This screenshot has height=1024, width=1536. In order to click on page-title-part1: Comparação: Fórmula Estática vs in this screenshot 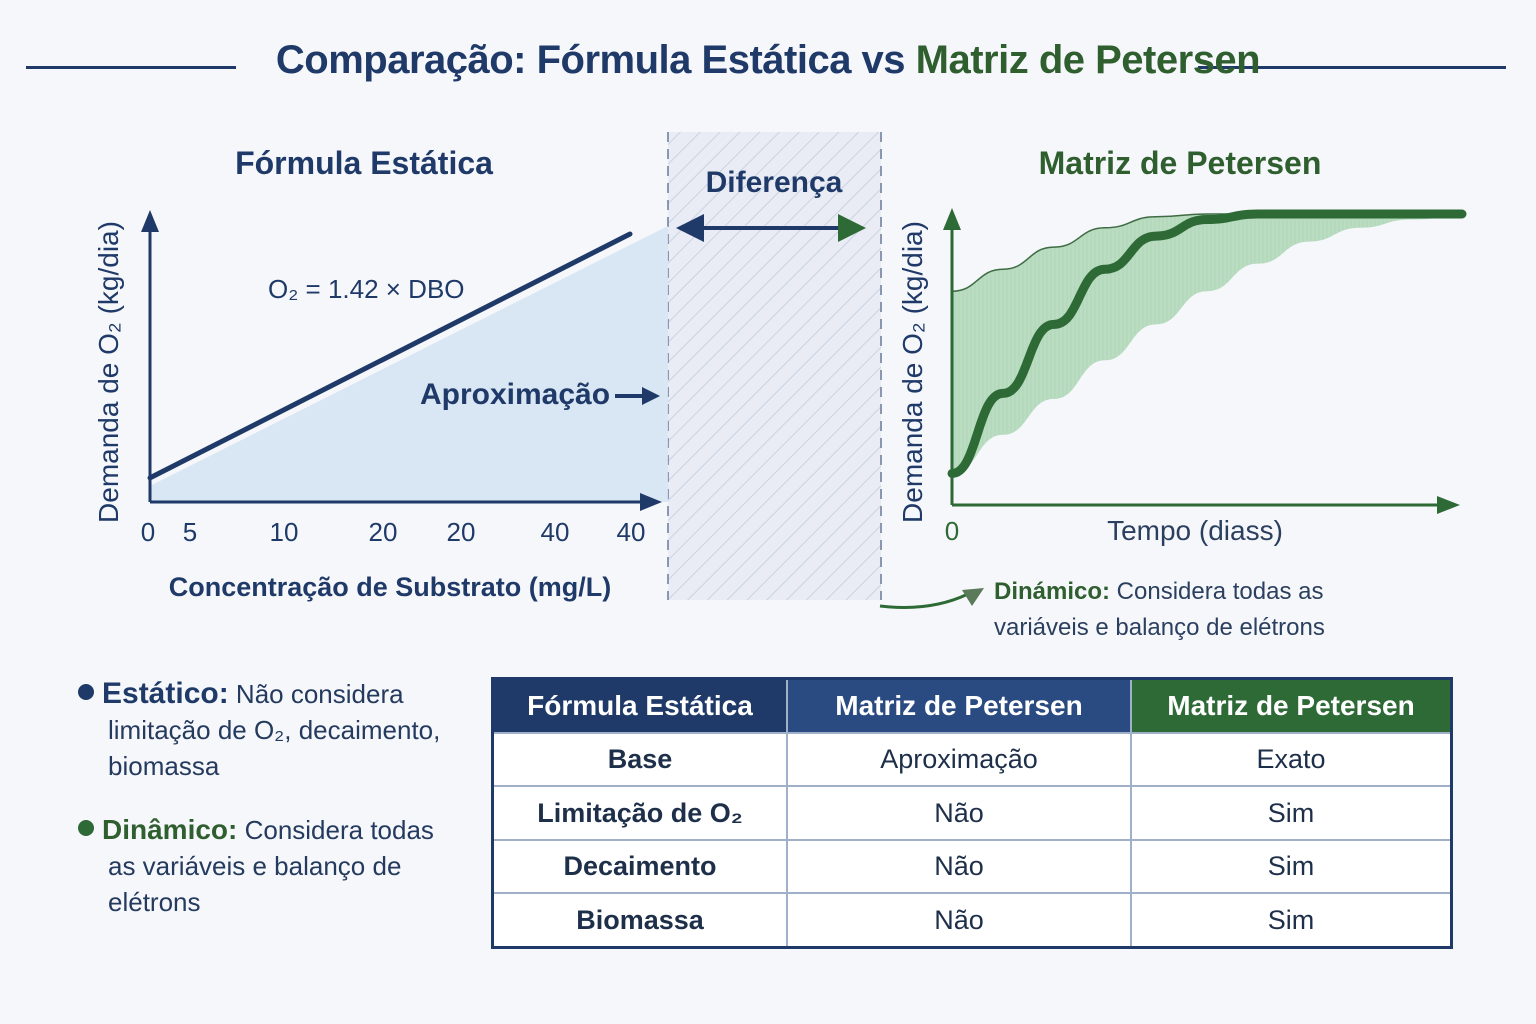, I will do `click(595, 60)`.